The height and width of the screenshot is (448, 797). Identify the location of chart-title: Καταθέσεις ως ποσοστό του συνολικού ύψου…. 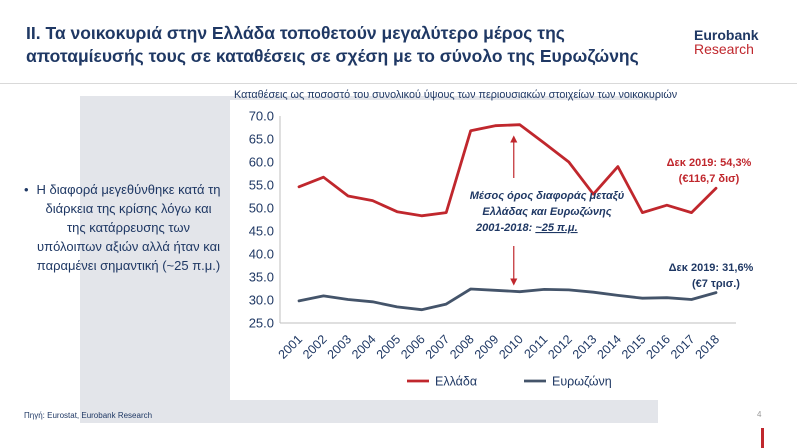
(456, 95).